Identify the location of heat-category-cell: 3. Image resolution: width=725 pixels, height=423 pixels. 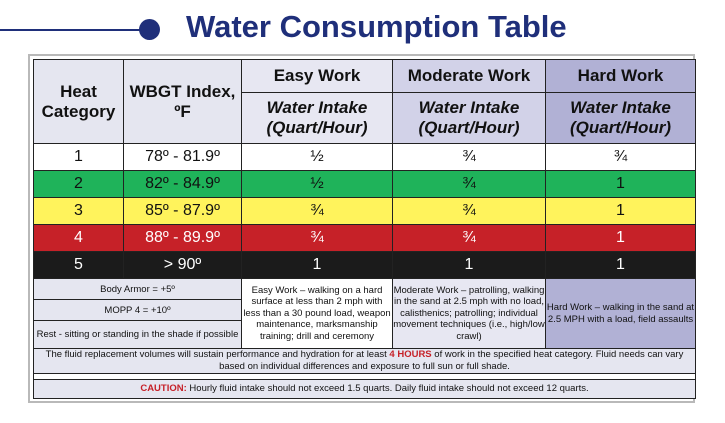
(78, 211).